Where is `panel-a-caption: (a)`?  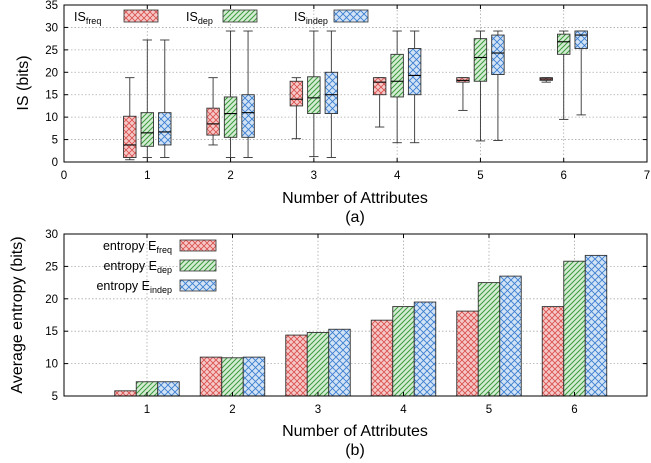
panel-a-caption: (a) is located at coordinates (355, 217).